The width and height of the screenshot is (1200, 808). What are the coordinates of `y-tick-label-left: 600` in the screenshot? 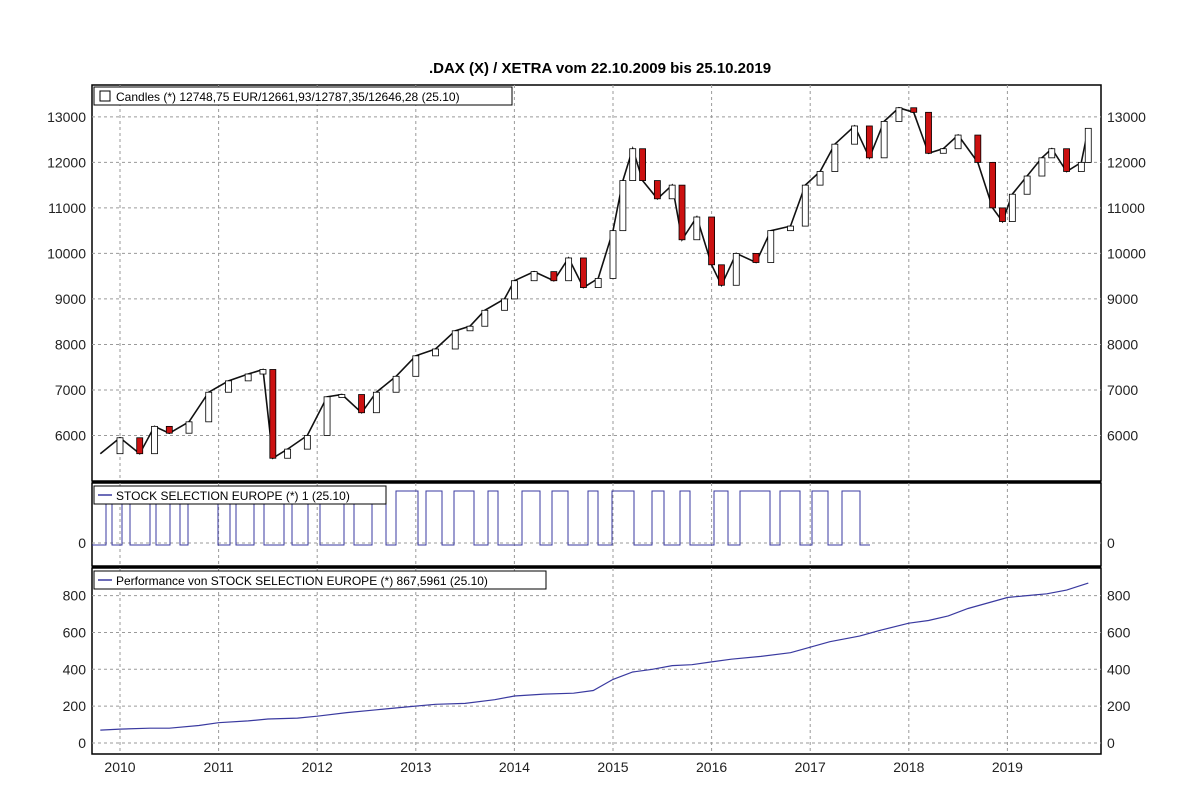 It's located at (75, 632).